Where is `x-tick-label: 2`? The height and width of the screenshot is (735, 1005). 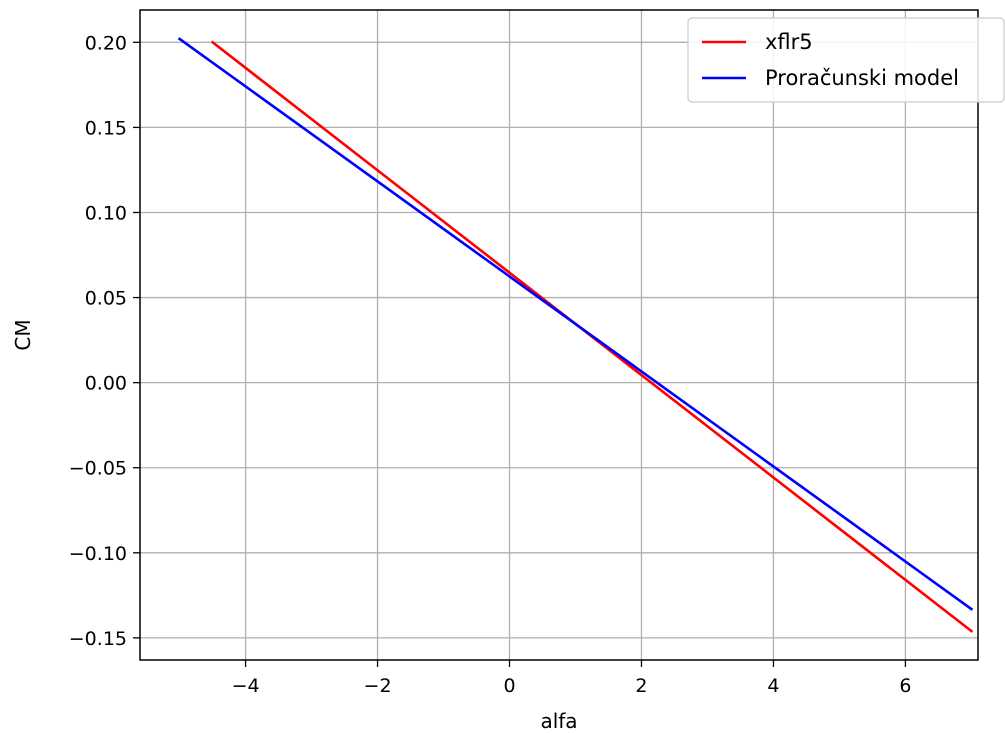
x-tick-label: 2 is located at coordinates (641, 686).